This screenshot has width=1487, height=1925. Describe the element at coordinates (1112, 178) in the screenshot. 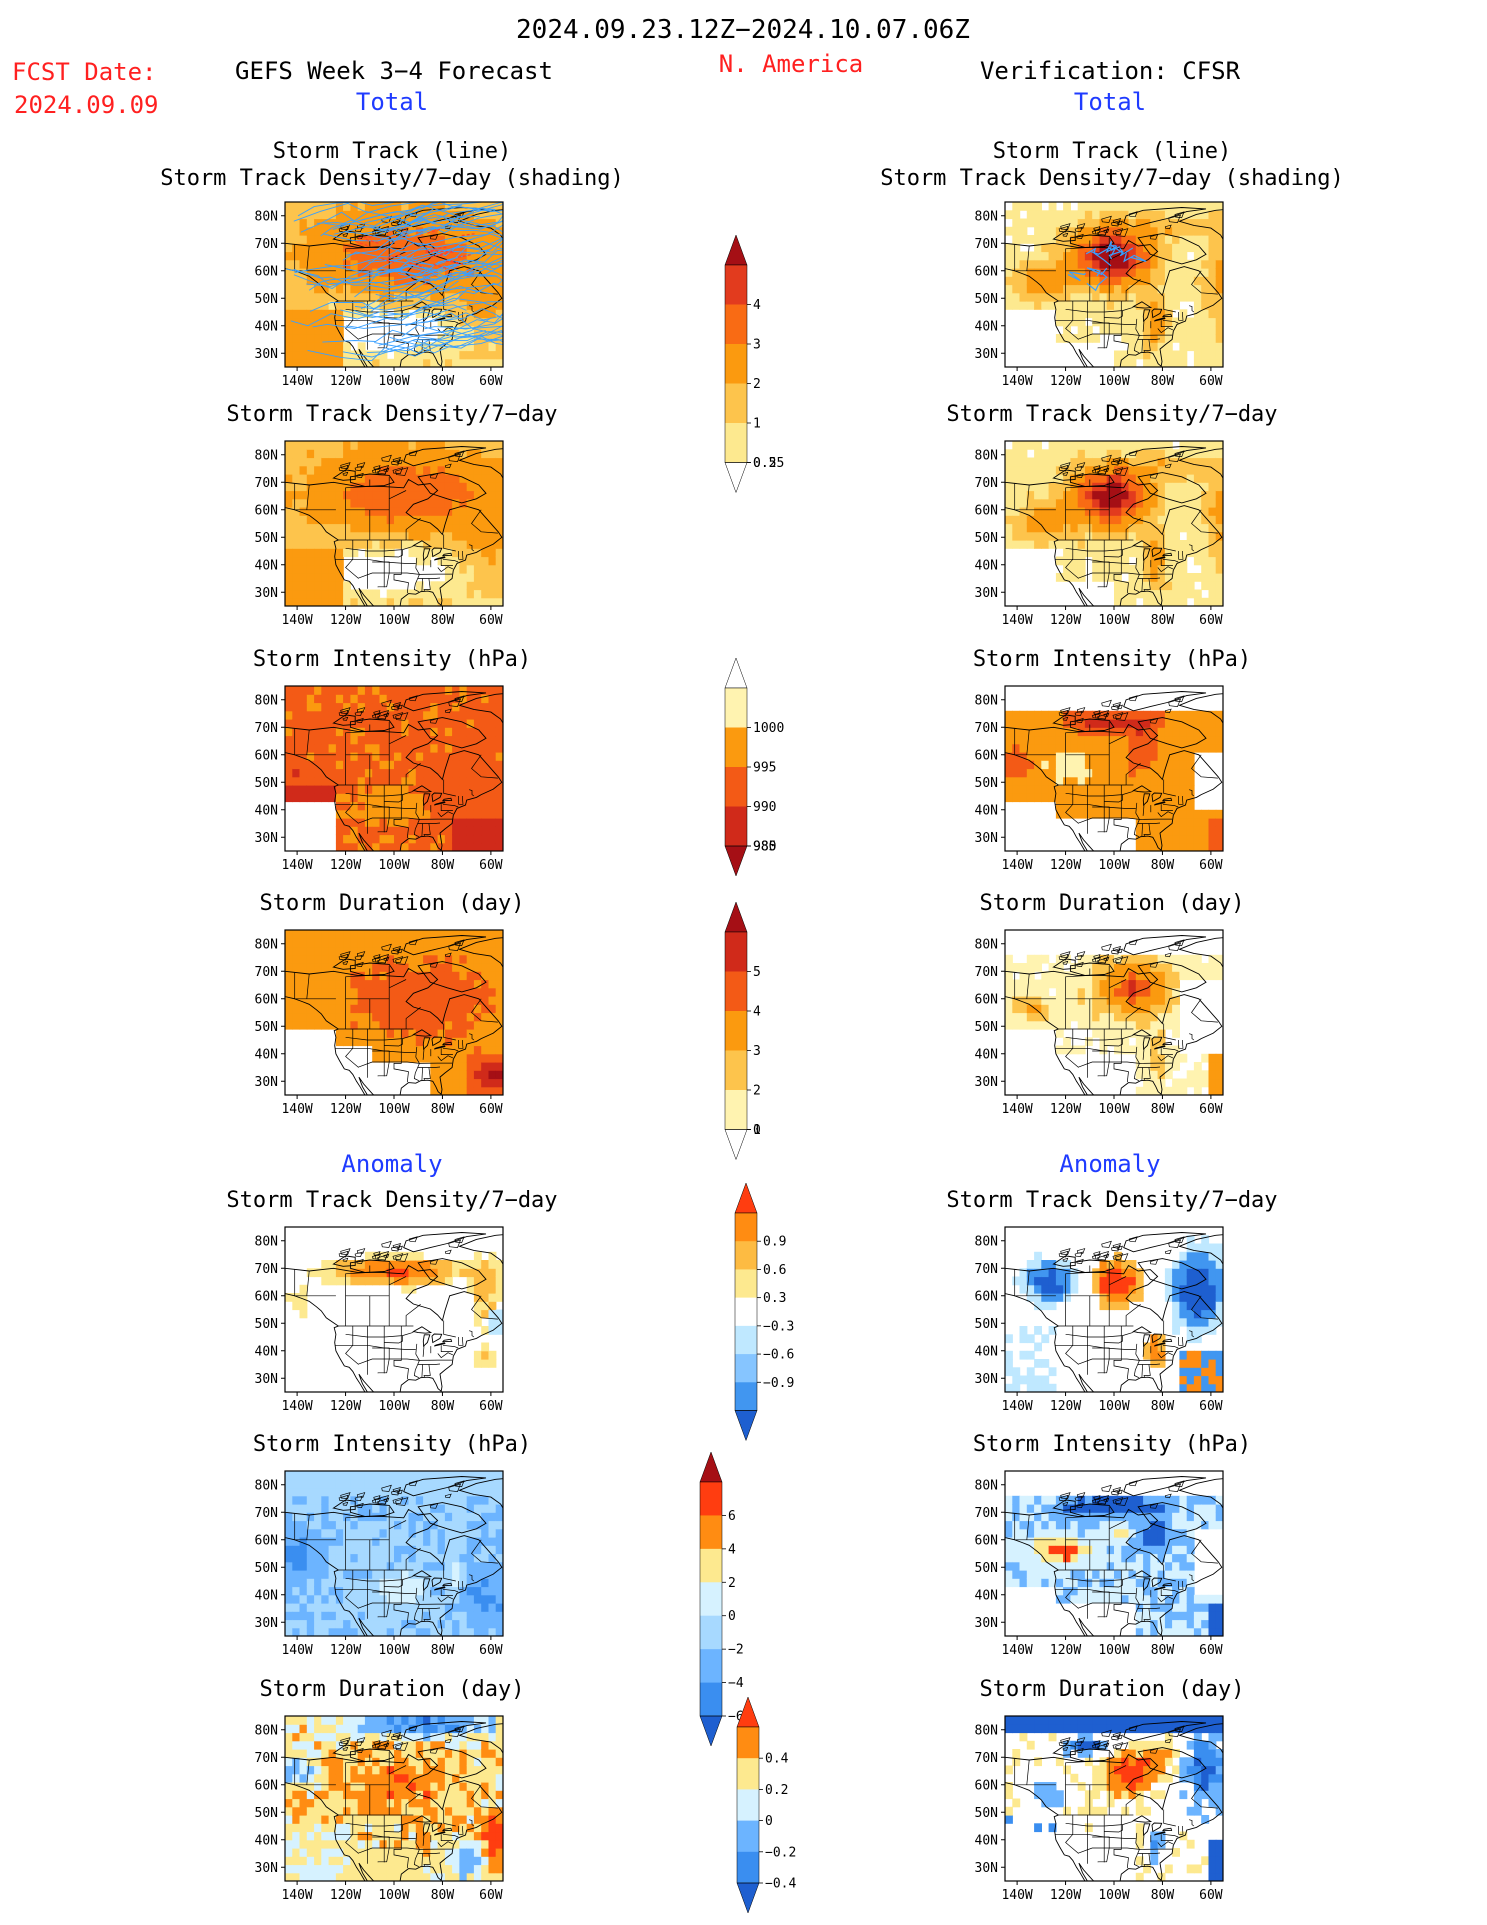

I see `panel-title: Storm Track Density/7−day (shading)` at that location.